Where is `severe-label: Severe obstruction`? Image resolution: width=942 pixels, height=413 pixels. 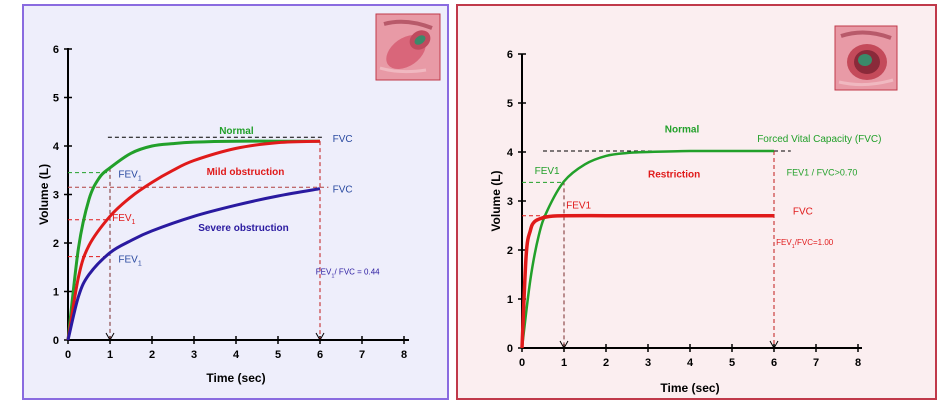 severe-label: Severe obstruction is located at coordinates (243, 228).